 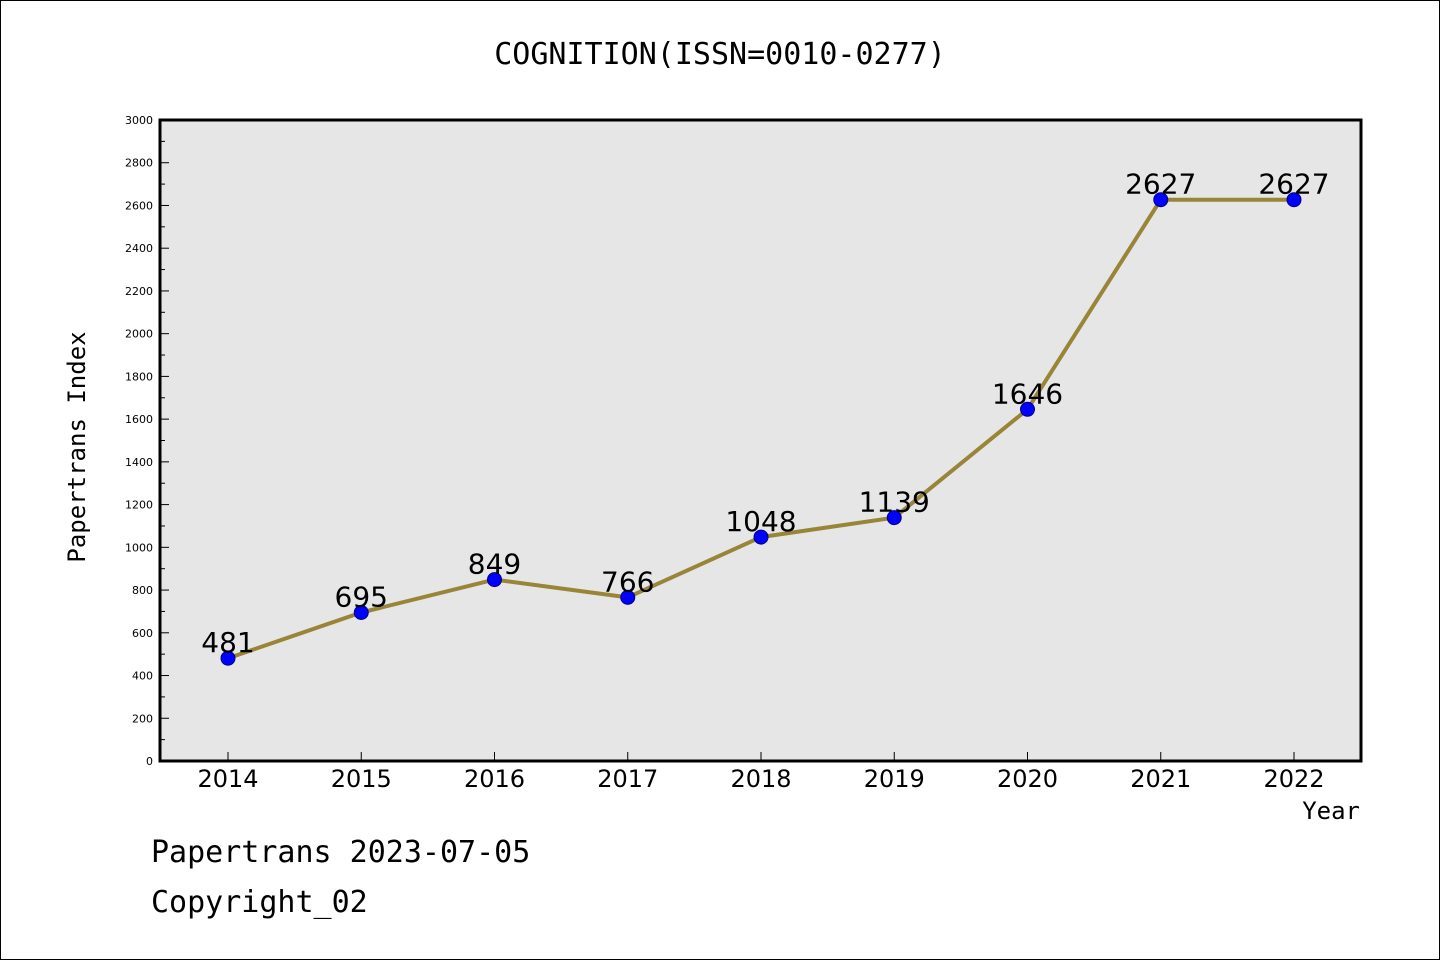 What do you see at coordinates (142, 676) in the screenshot?
I see `y-tick-label: 400` at bounding box center [142, 676].